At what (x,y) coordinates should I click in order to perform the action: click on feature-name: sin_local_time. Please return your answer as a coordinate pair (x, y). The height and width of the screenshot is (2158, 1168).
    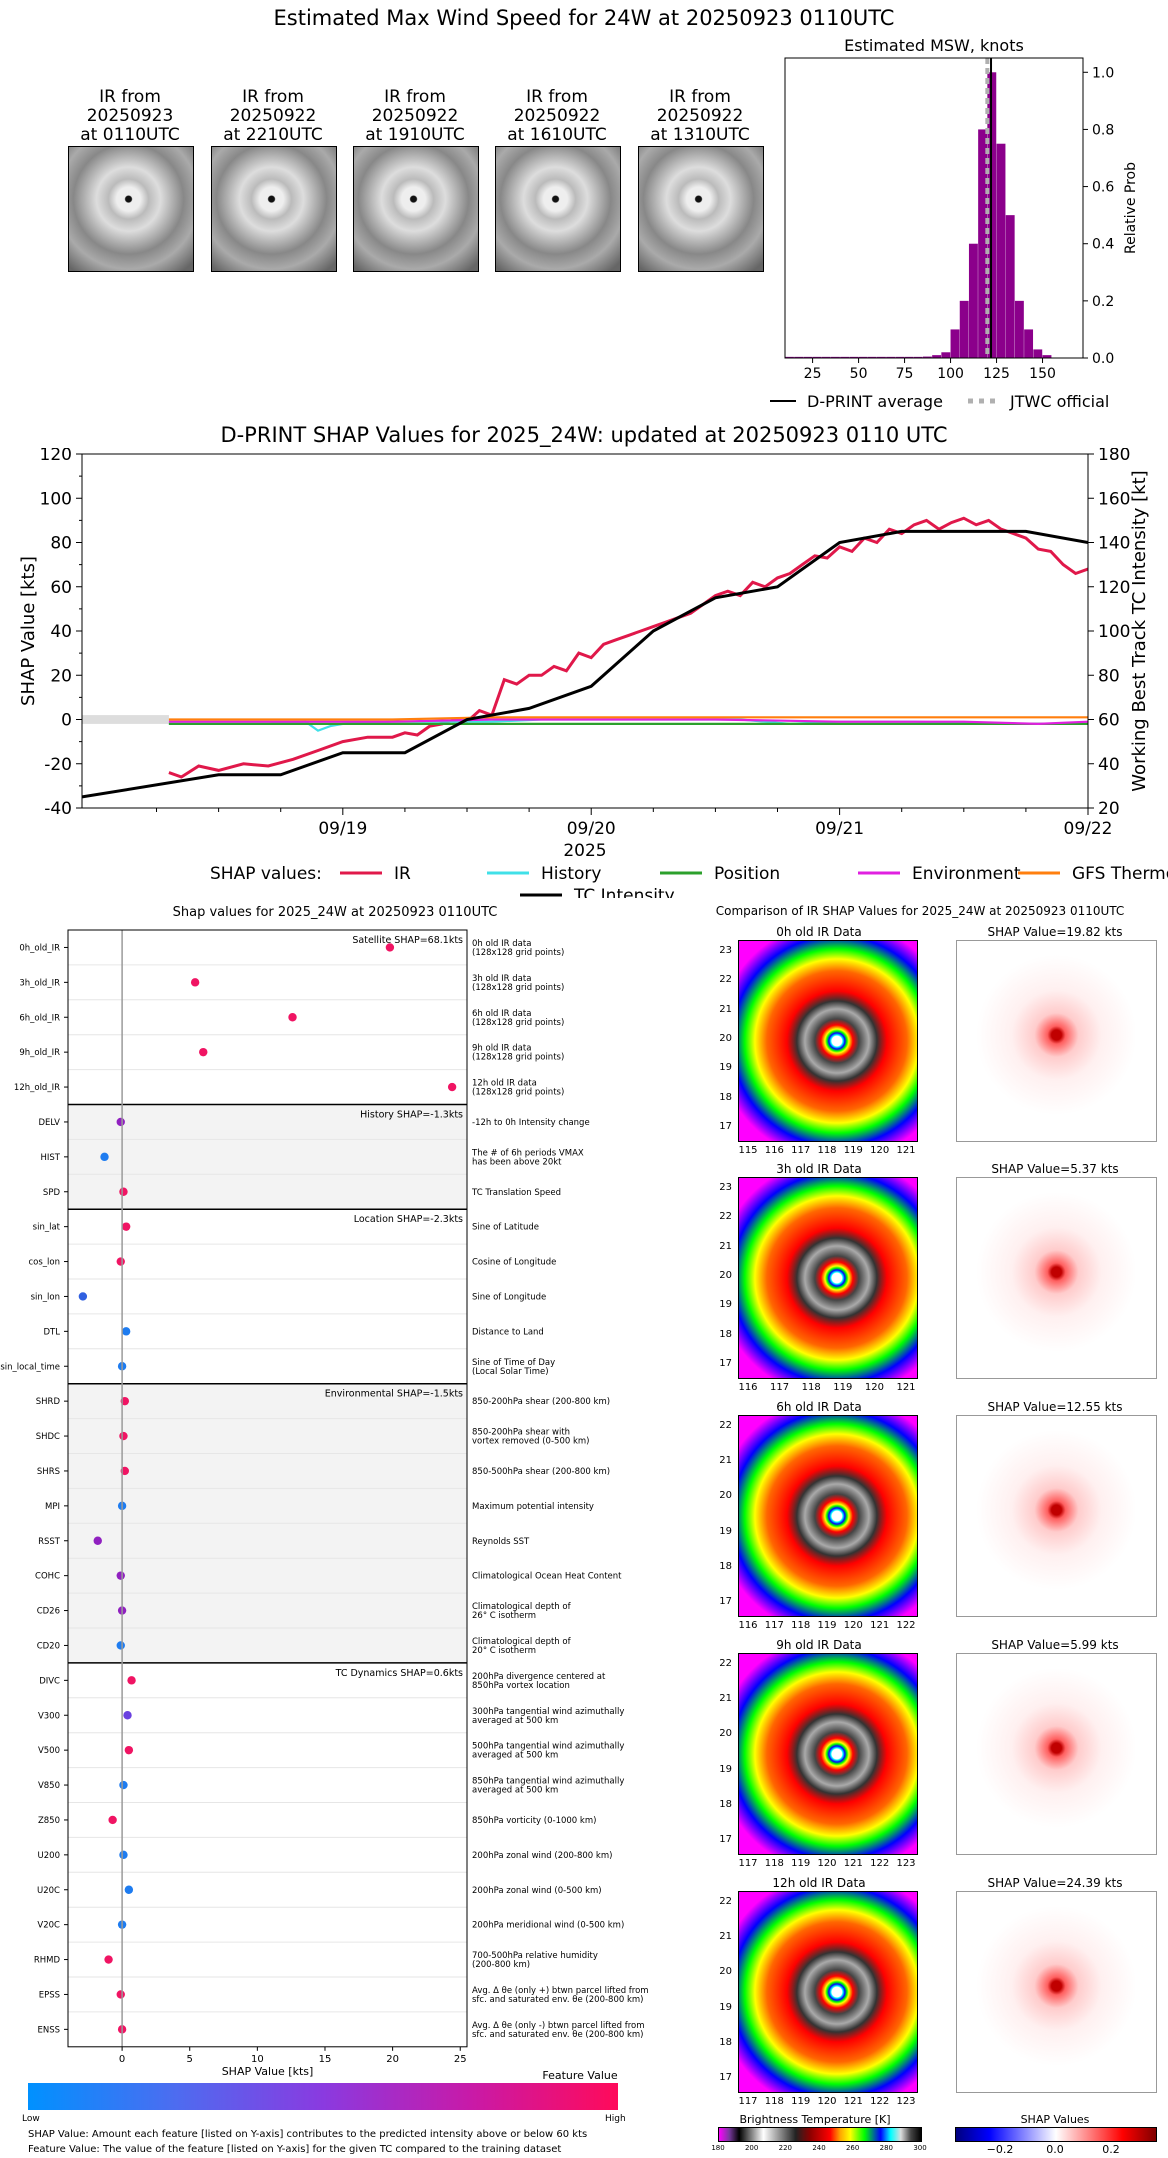
    Looking at the image, I should click on (30, 1367).